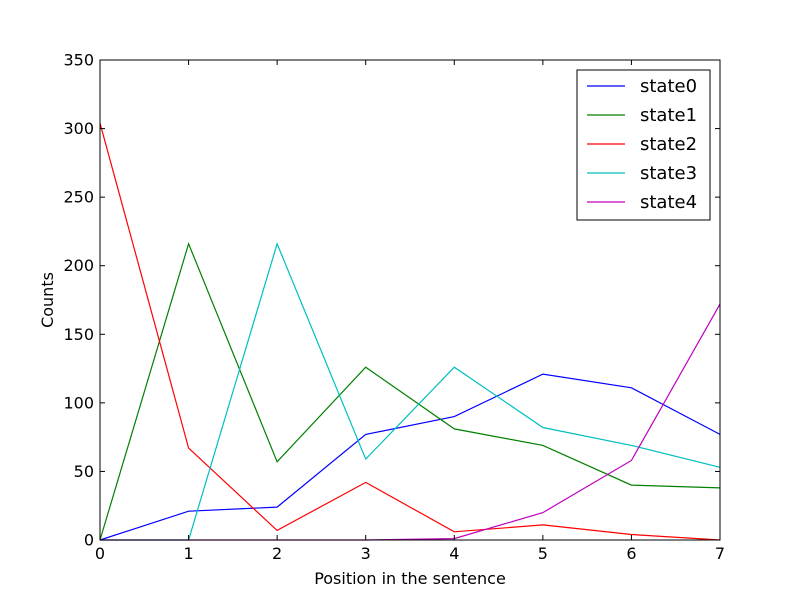 This screenshot has width=800, height=600. I want to click on y-tick-label: 50, so click(84, 471).